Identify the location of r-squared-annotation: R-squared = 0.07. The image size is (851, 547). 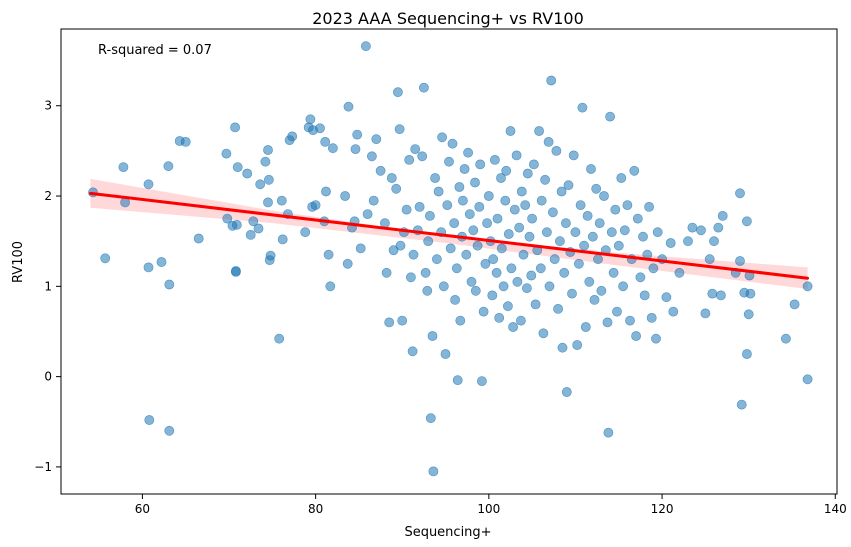
(155, 50).